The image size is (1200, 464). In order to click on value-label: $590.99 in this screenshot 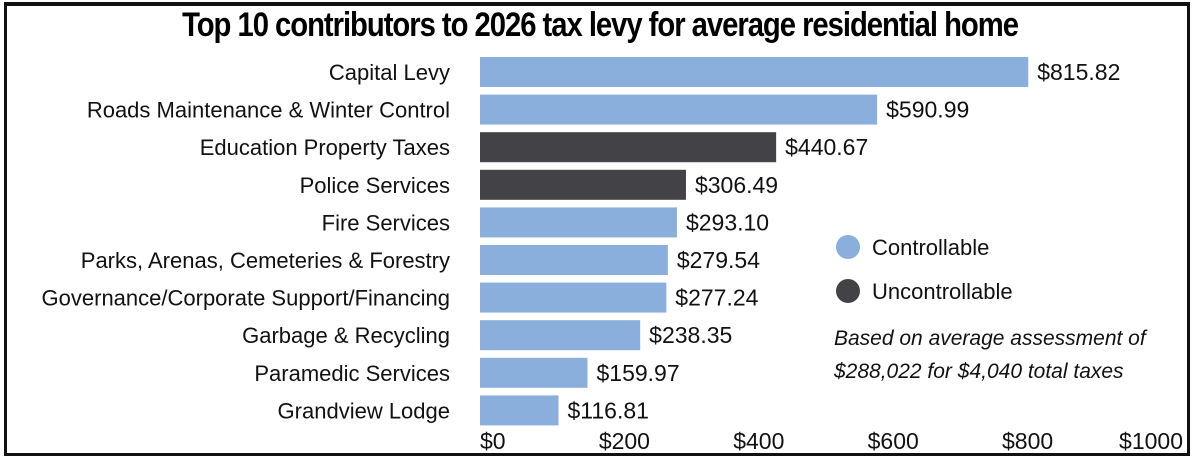, I will do `click(927, 110)`.